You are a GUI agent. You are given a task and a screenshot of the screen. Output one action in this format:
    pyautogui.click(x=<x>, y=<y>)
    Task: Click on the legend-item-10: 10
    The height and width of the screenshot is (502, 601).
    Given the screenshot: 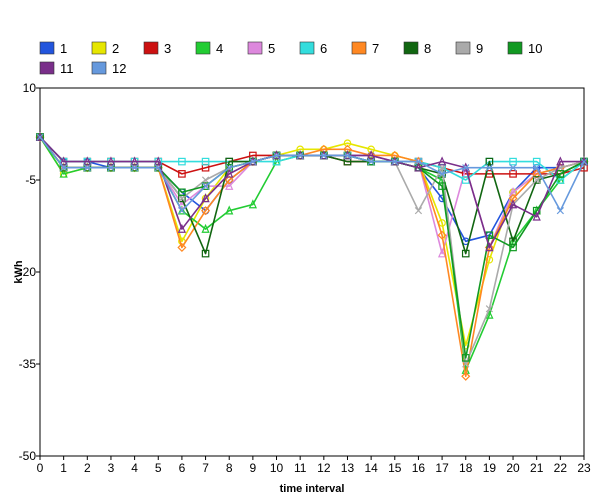 What is the action you would take?
    pyautogui.click(x=524, y=48)
    